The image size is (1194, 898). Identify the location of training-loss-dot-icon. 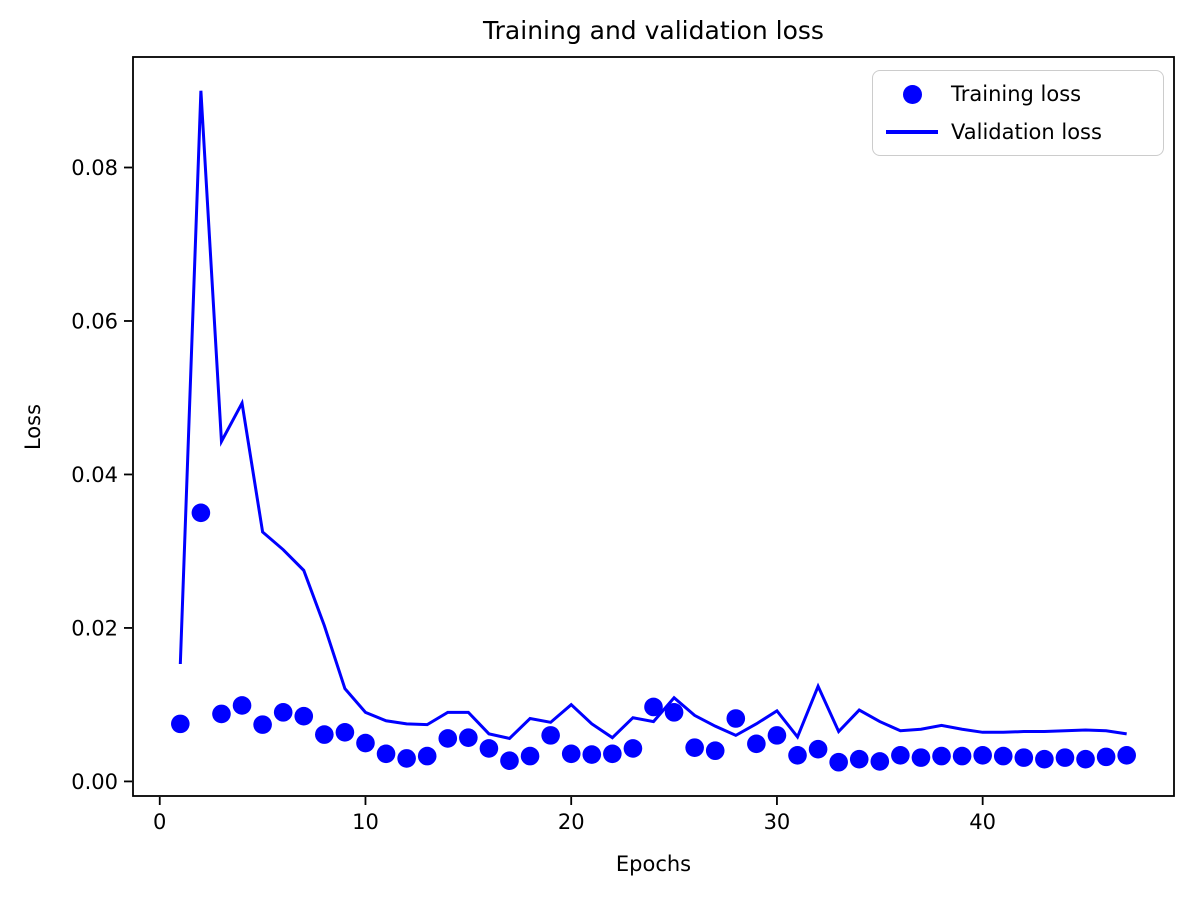
(912, 94).